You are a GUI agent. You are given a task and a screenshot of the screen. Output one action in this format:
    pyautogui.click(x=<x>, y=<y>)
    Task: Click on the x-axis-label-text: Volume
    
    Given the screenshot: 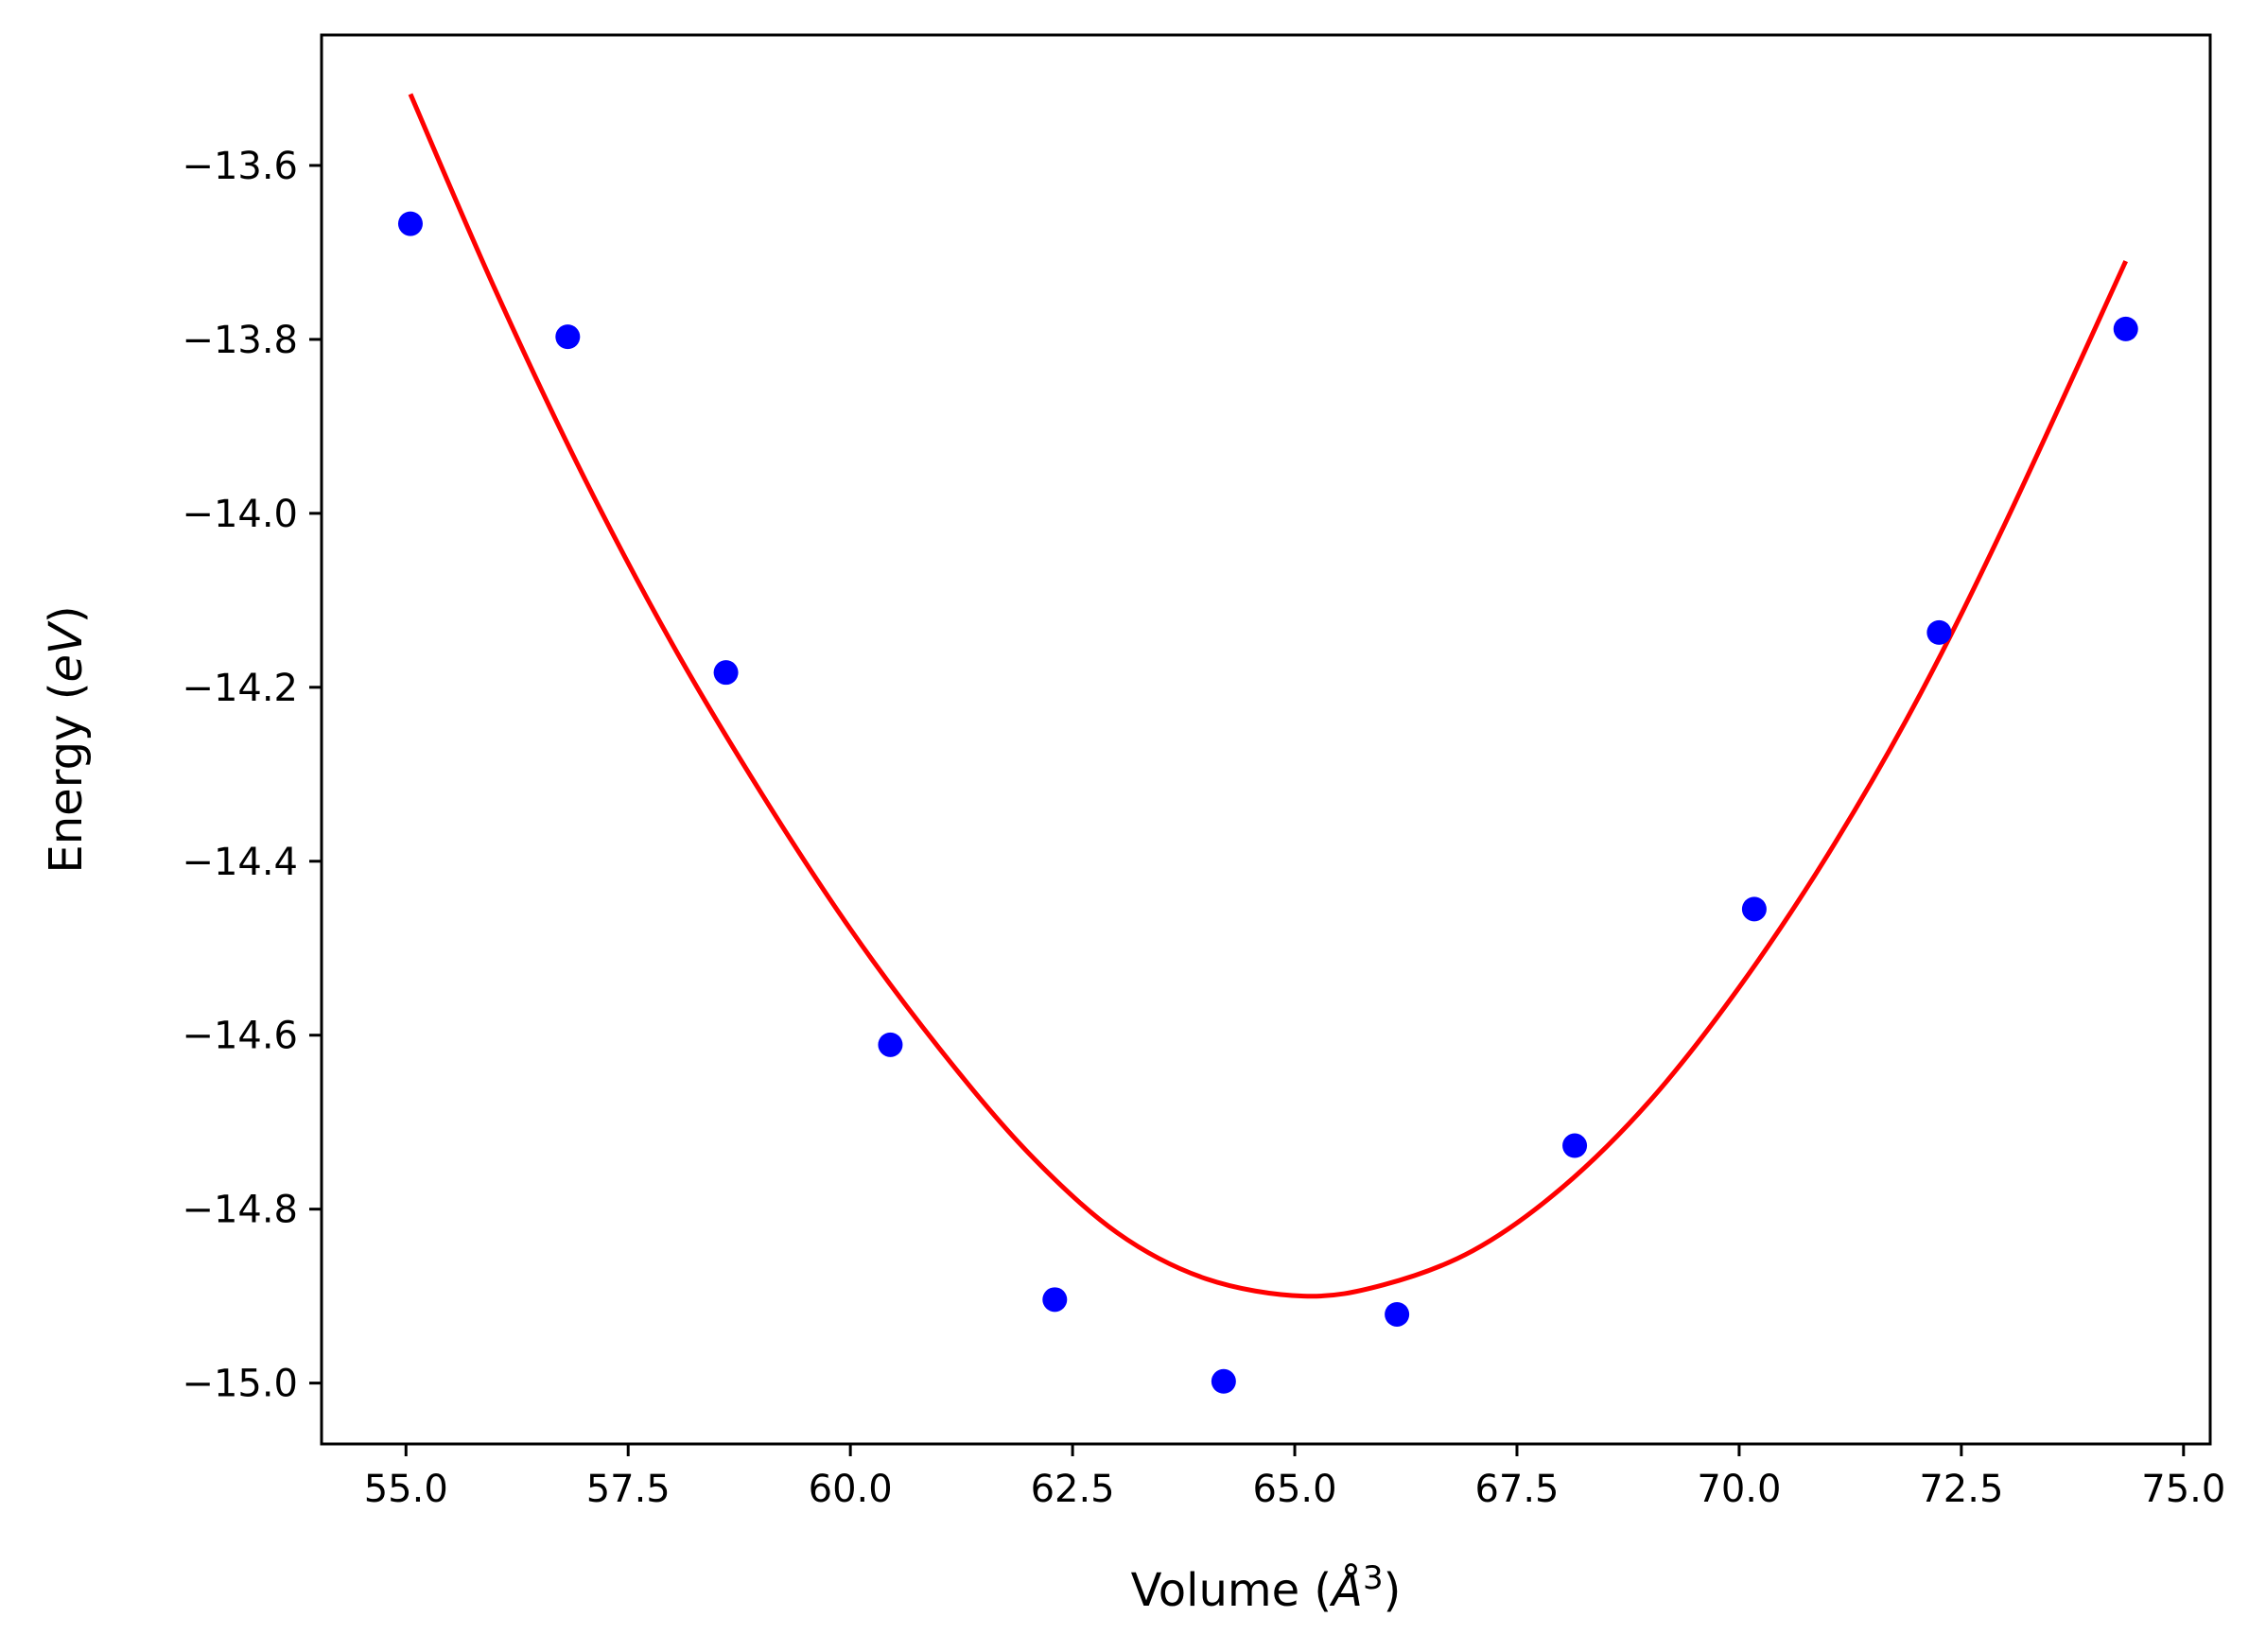 What is the action you would take?
    pyautogui.click(x=1215, y=1590)
    